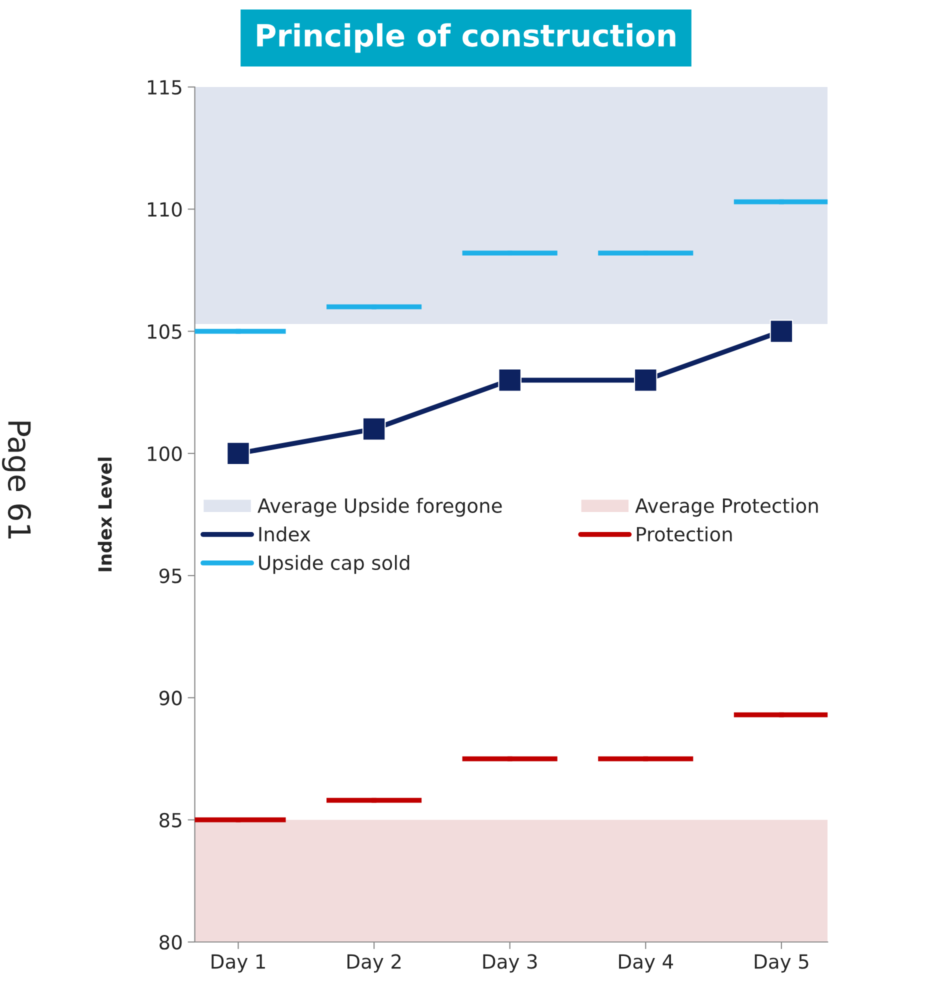  I want to click on x-tick-label: Day 3, so click(510, 963).